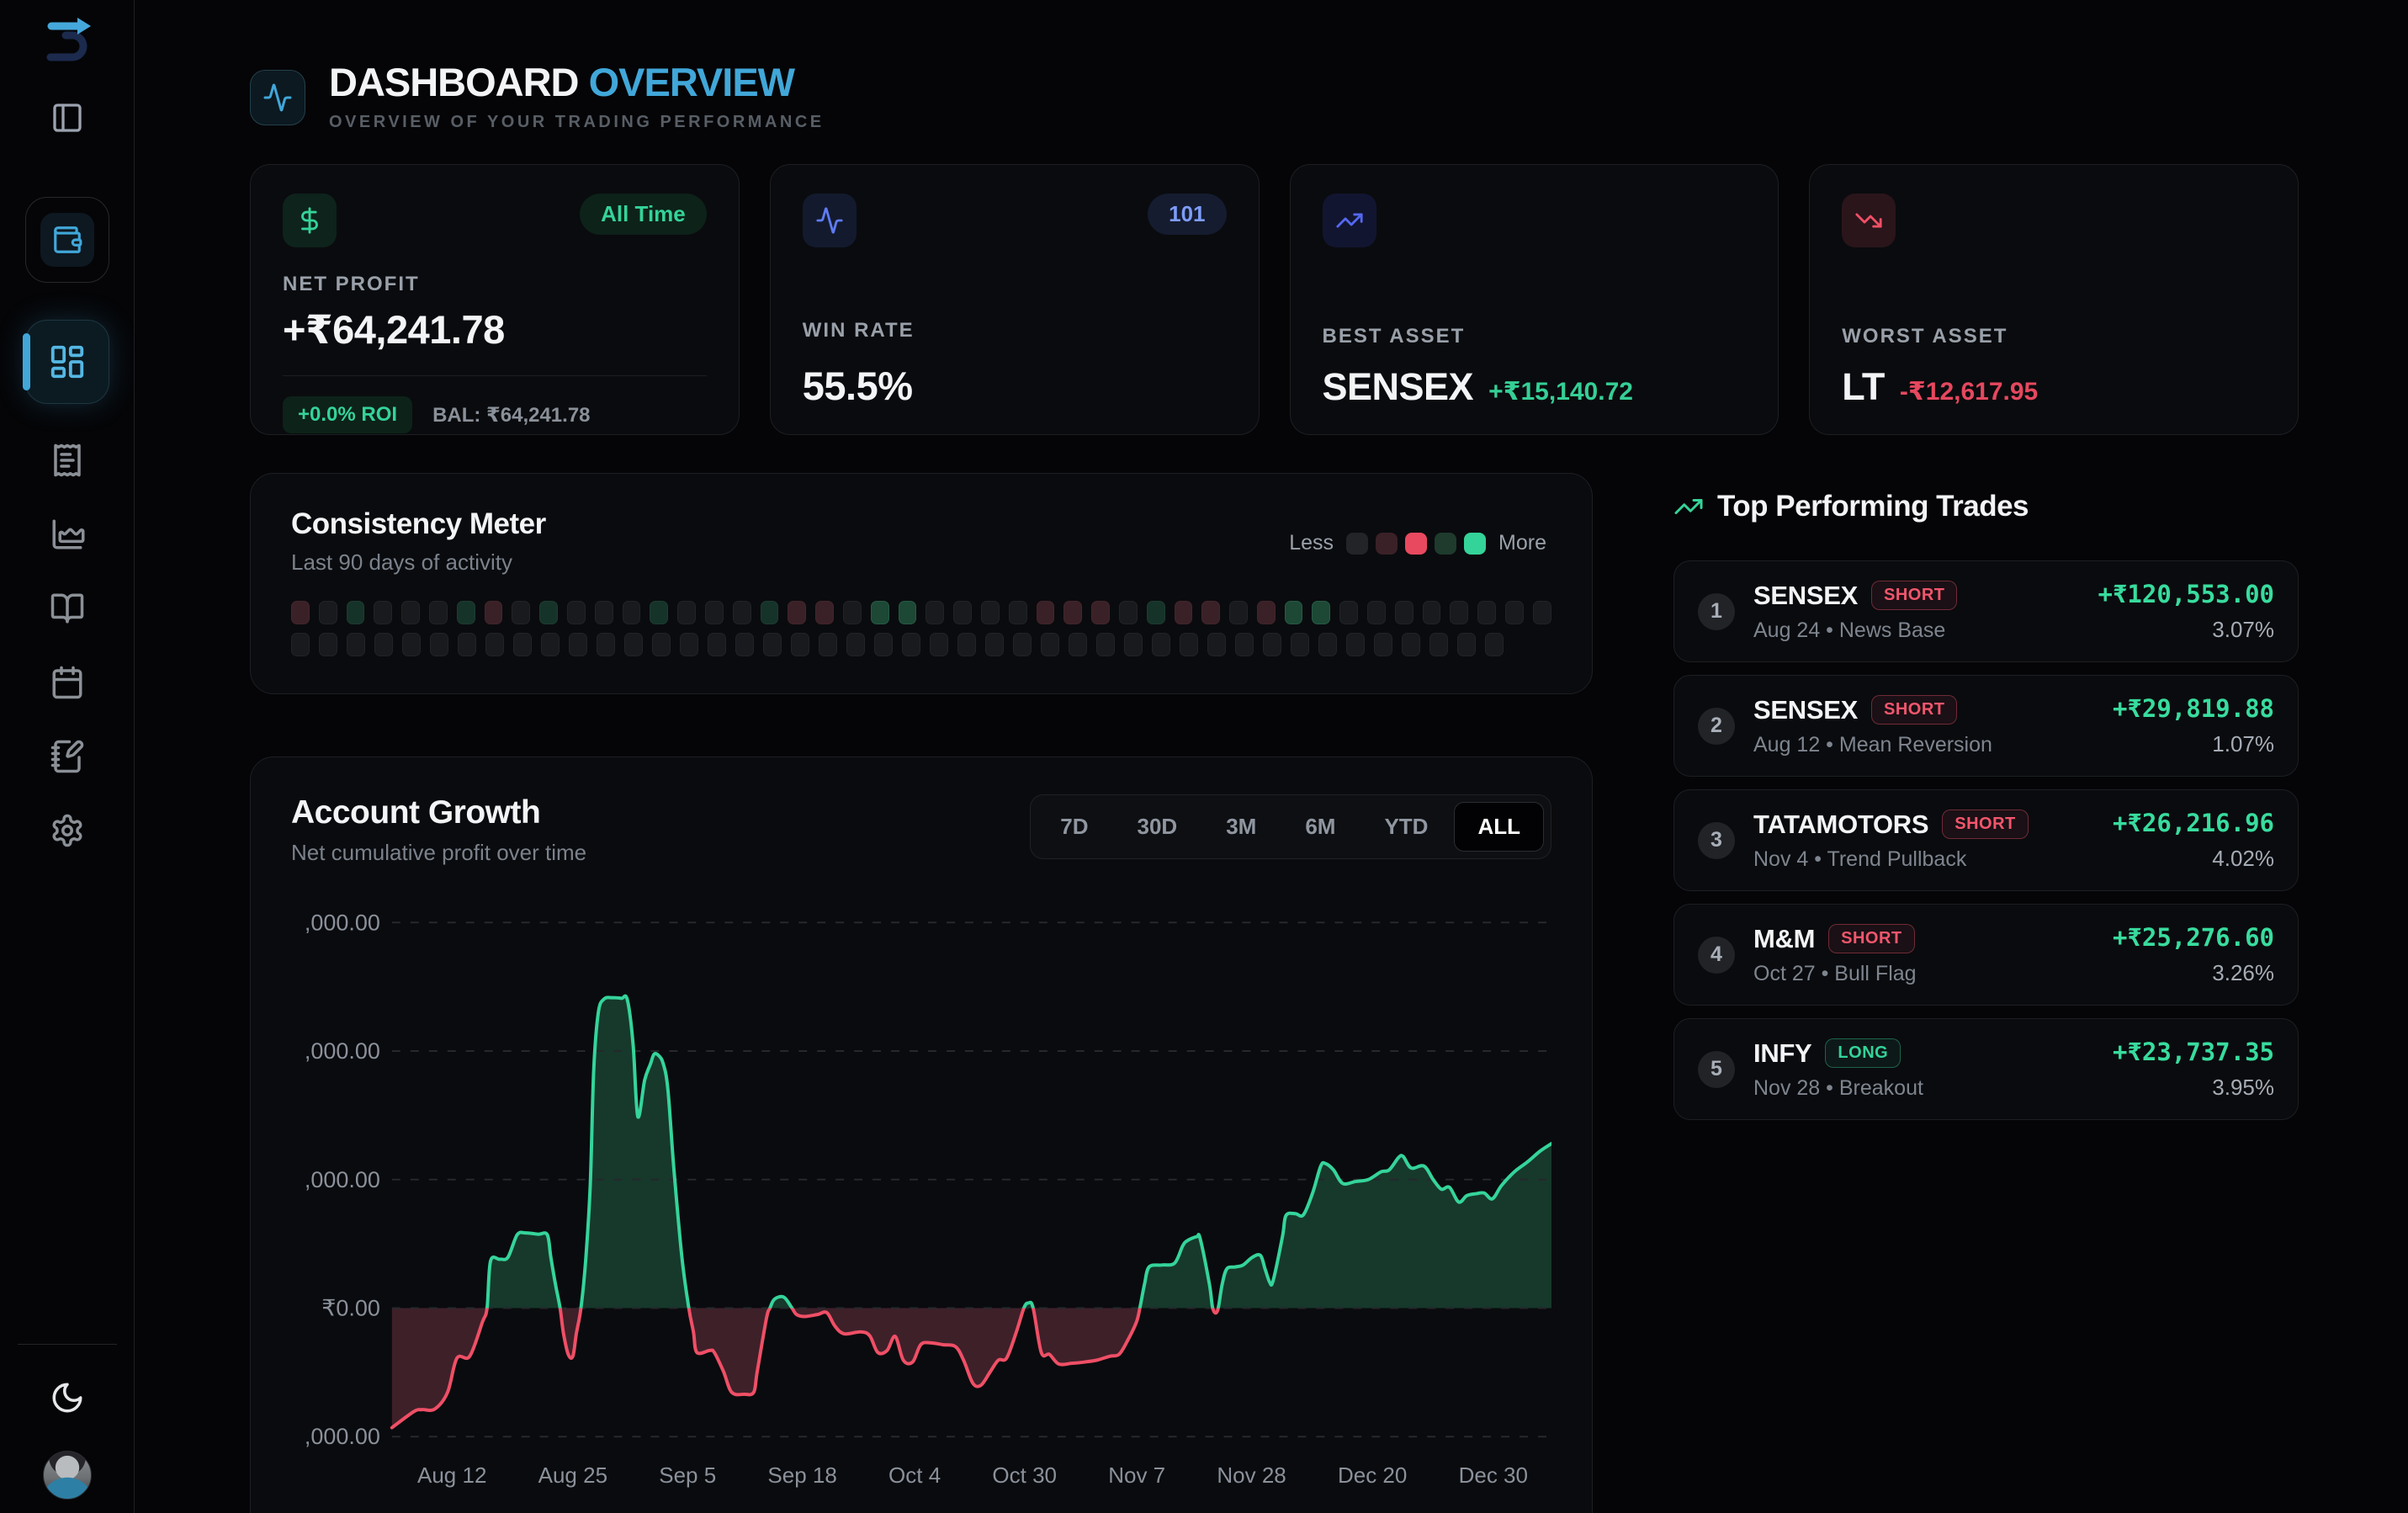 Image resolution: width=2408 pixels, height=1513 pixels. What do you see at coordinates (1398, 386) in the screenshot?
I see `best-asset-symbol: SENSEX` at bounding box center [1398, 386].